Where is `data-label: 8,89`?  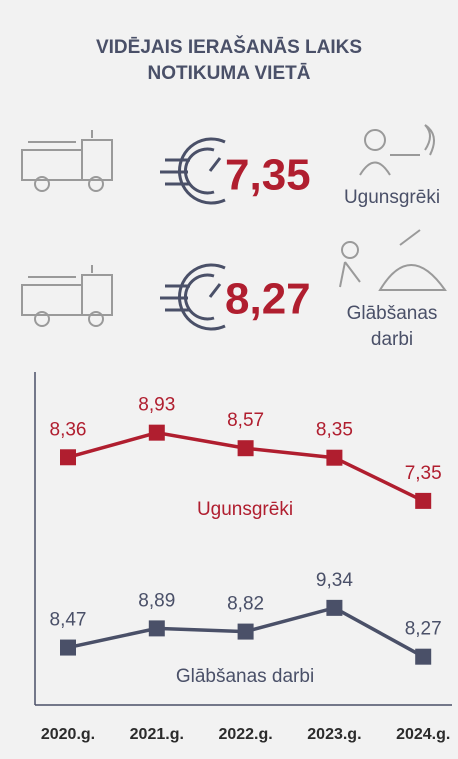 data-label: 8,89 is located at coordinates (156, 600).